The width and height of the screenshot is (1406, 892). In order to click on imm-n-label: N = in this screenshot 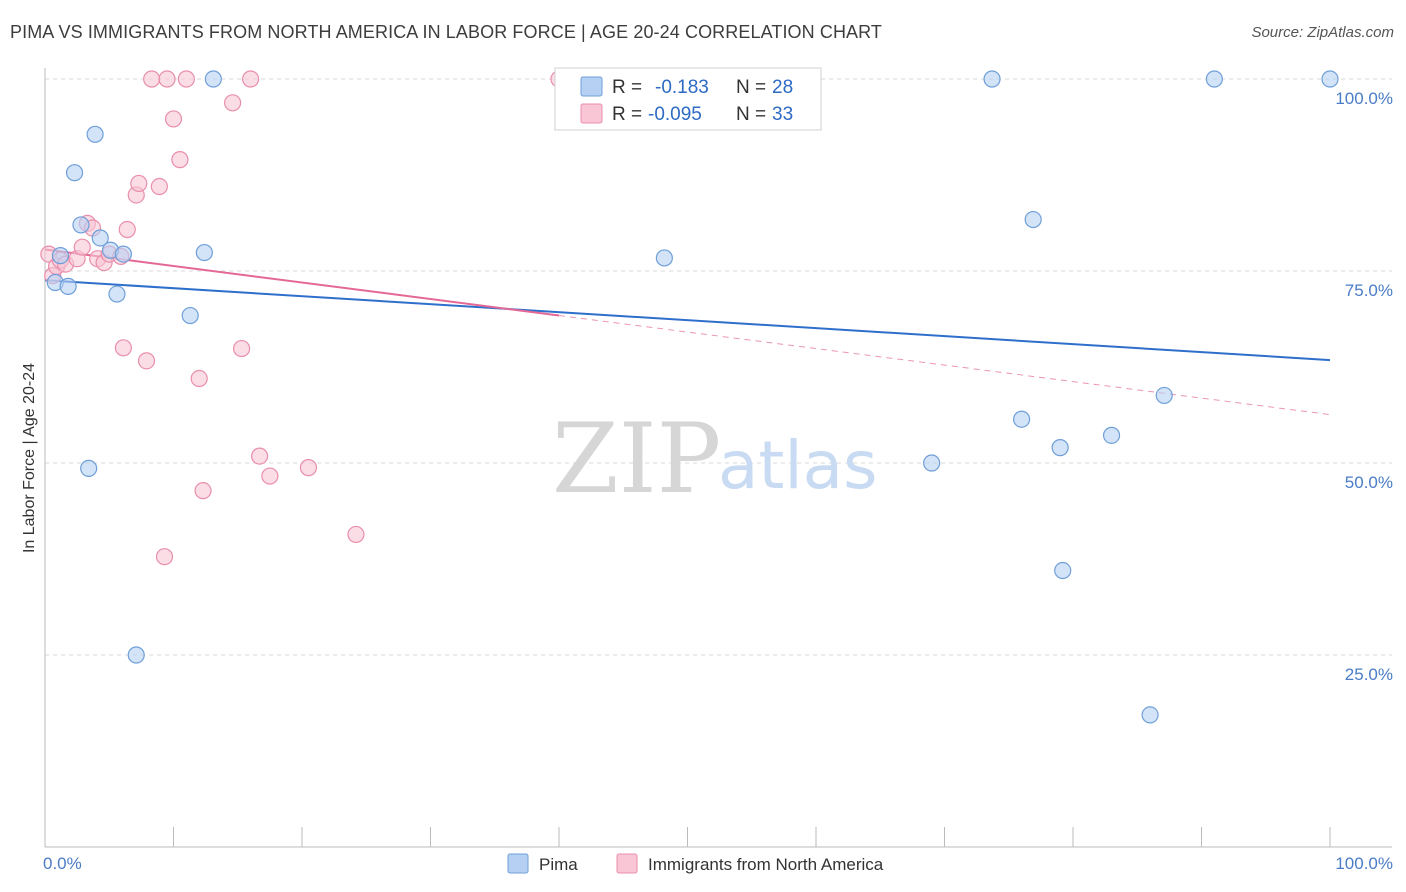, I will do `click(751, 114)`.